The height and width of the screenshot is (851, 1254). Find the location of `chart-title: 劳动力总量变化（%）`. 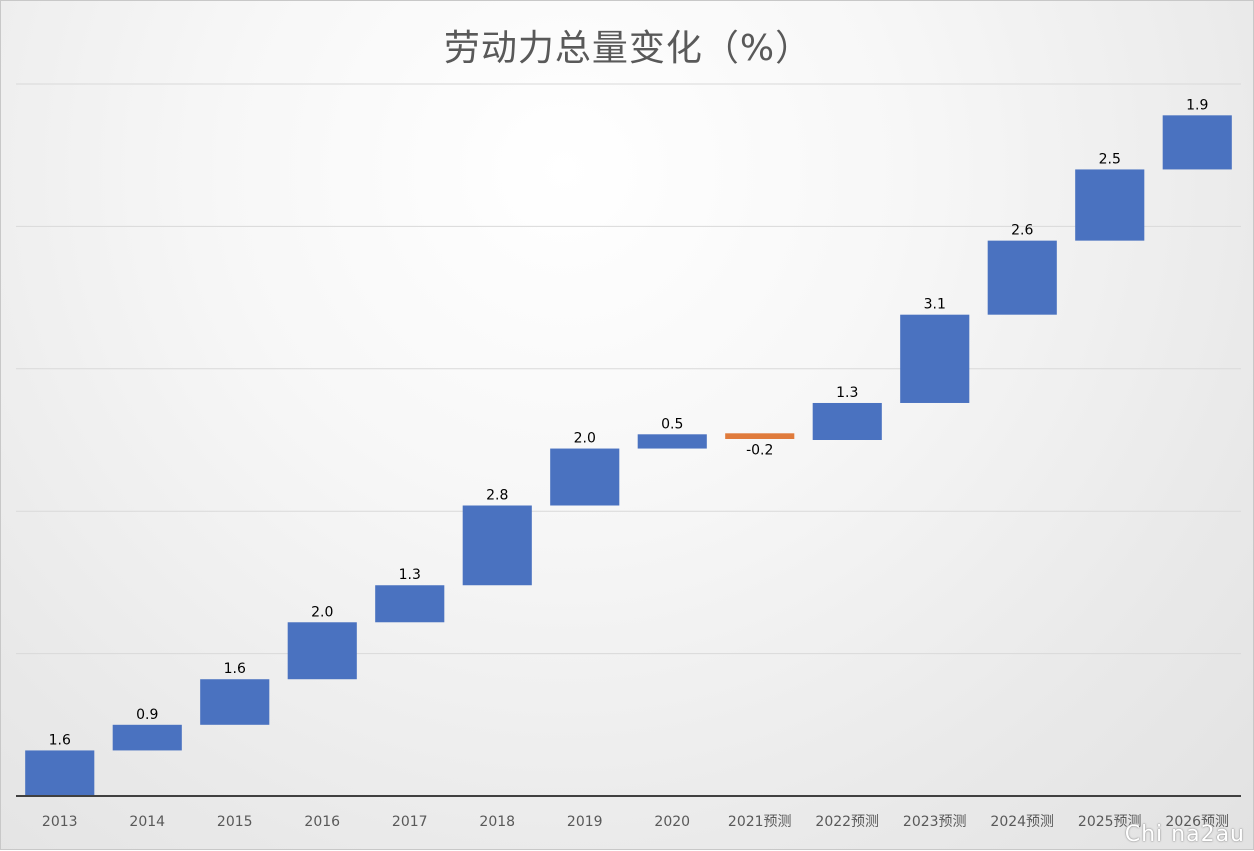

chart-title: 劳动力总量变化（%） is located at coordinates (628, 48).